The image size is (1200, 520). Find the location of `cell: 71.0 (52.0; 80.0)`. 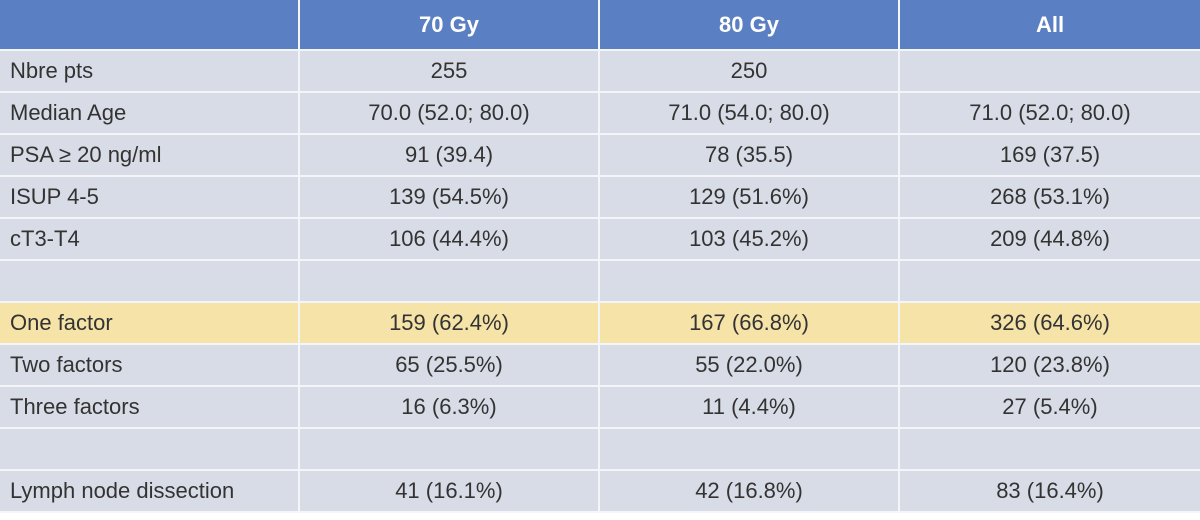

cell: 71.0 (52.0; 80.0) is located at coordinates (1050, 113).